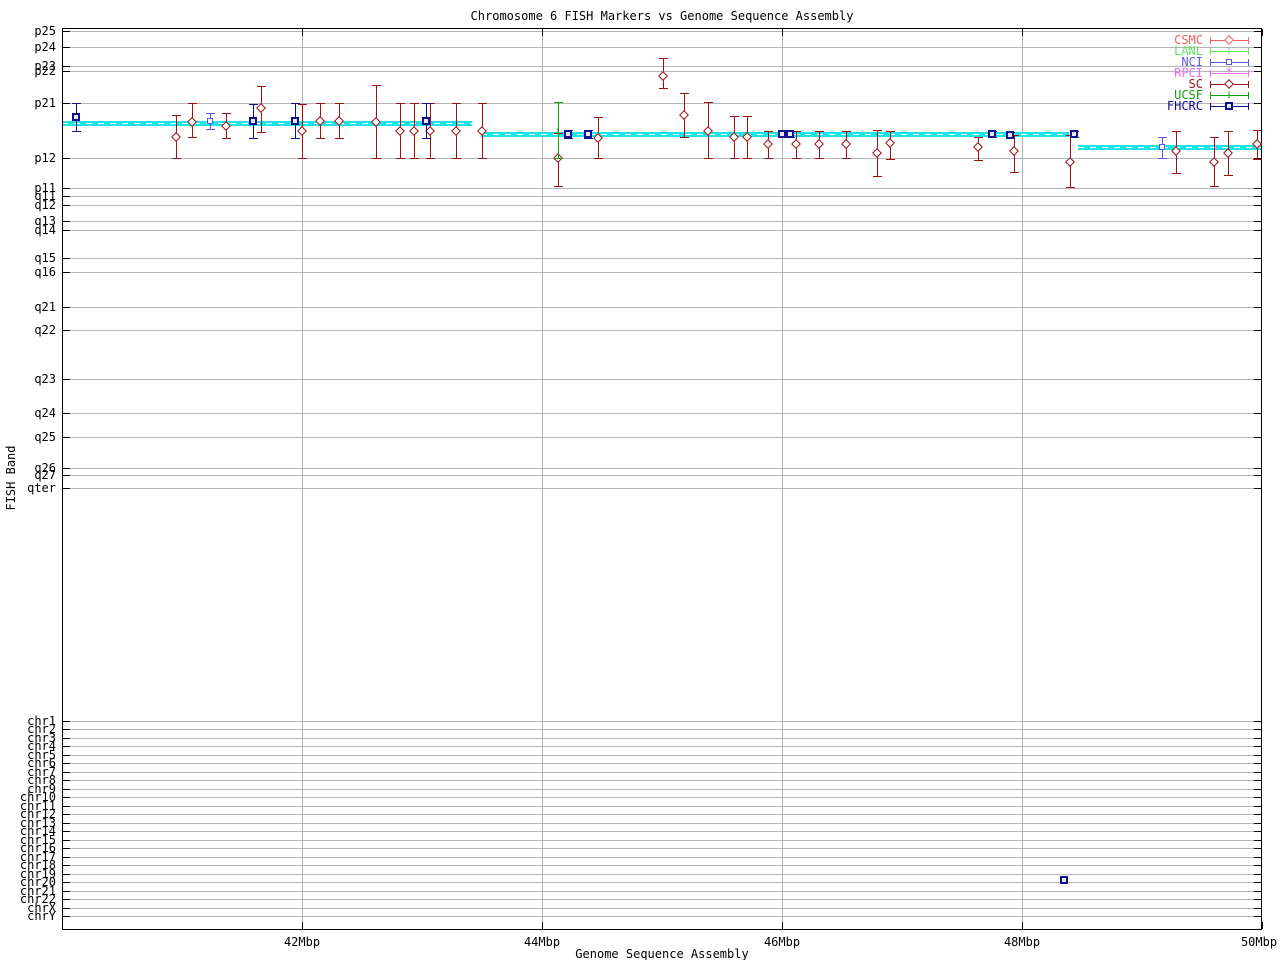 The height and width of the screenshot is (960, 1280). What do you see at coordinates (45, 307) in the screenshot?
I see `y-tick-label-q21: q21` at bounding box center [45, 307].